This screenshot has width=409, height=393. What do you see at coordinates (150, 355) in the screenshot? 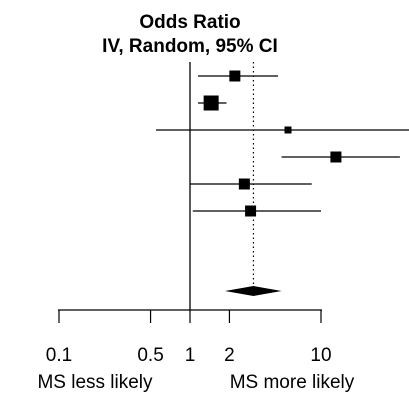
I see `x-tick-label: 0.5` at bounding box center [150, 355].